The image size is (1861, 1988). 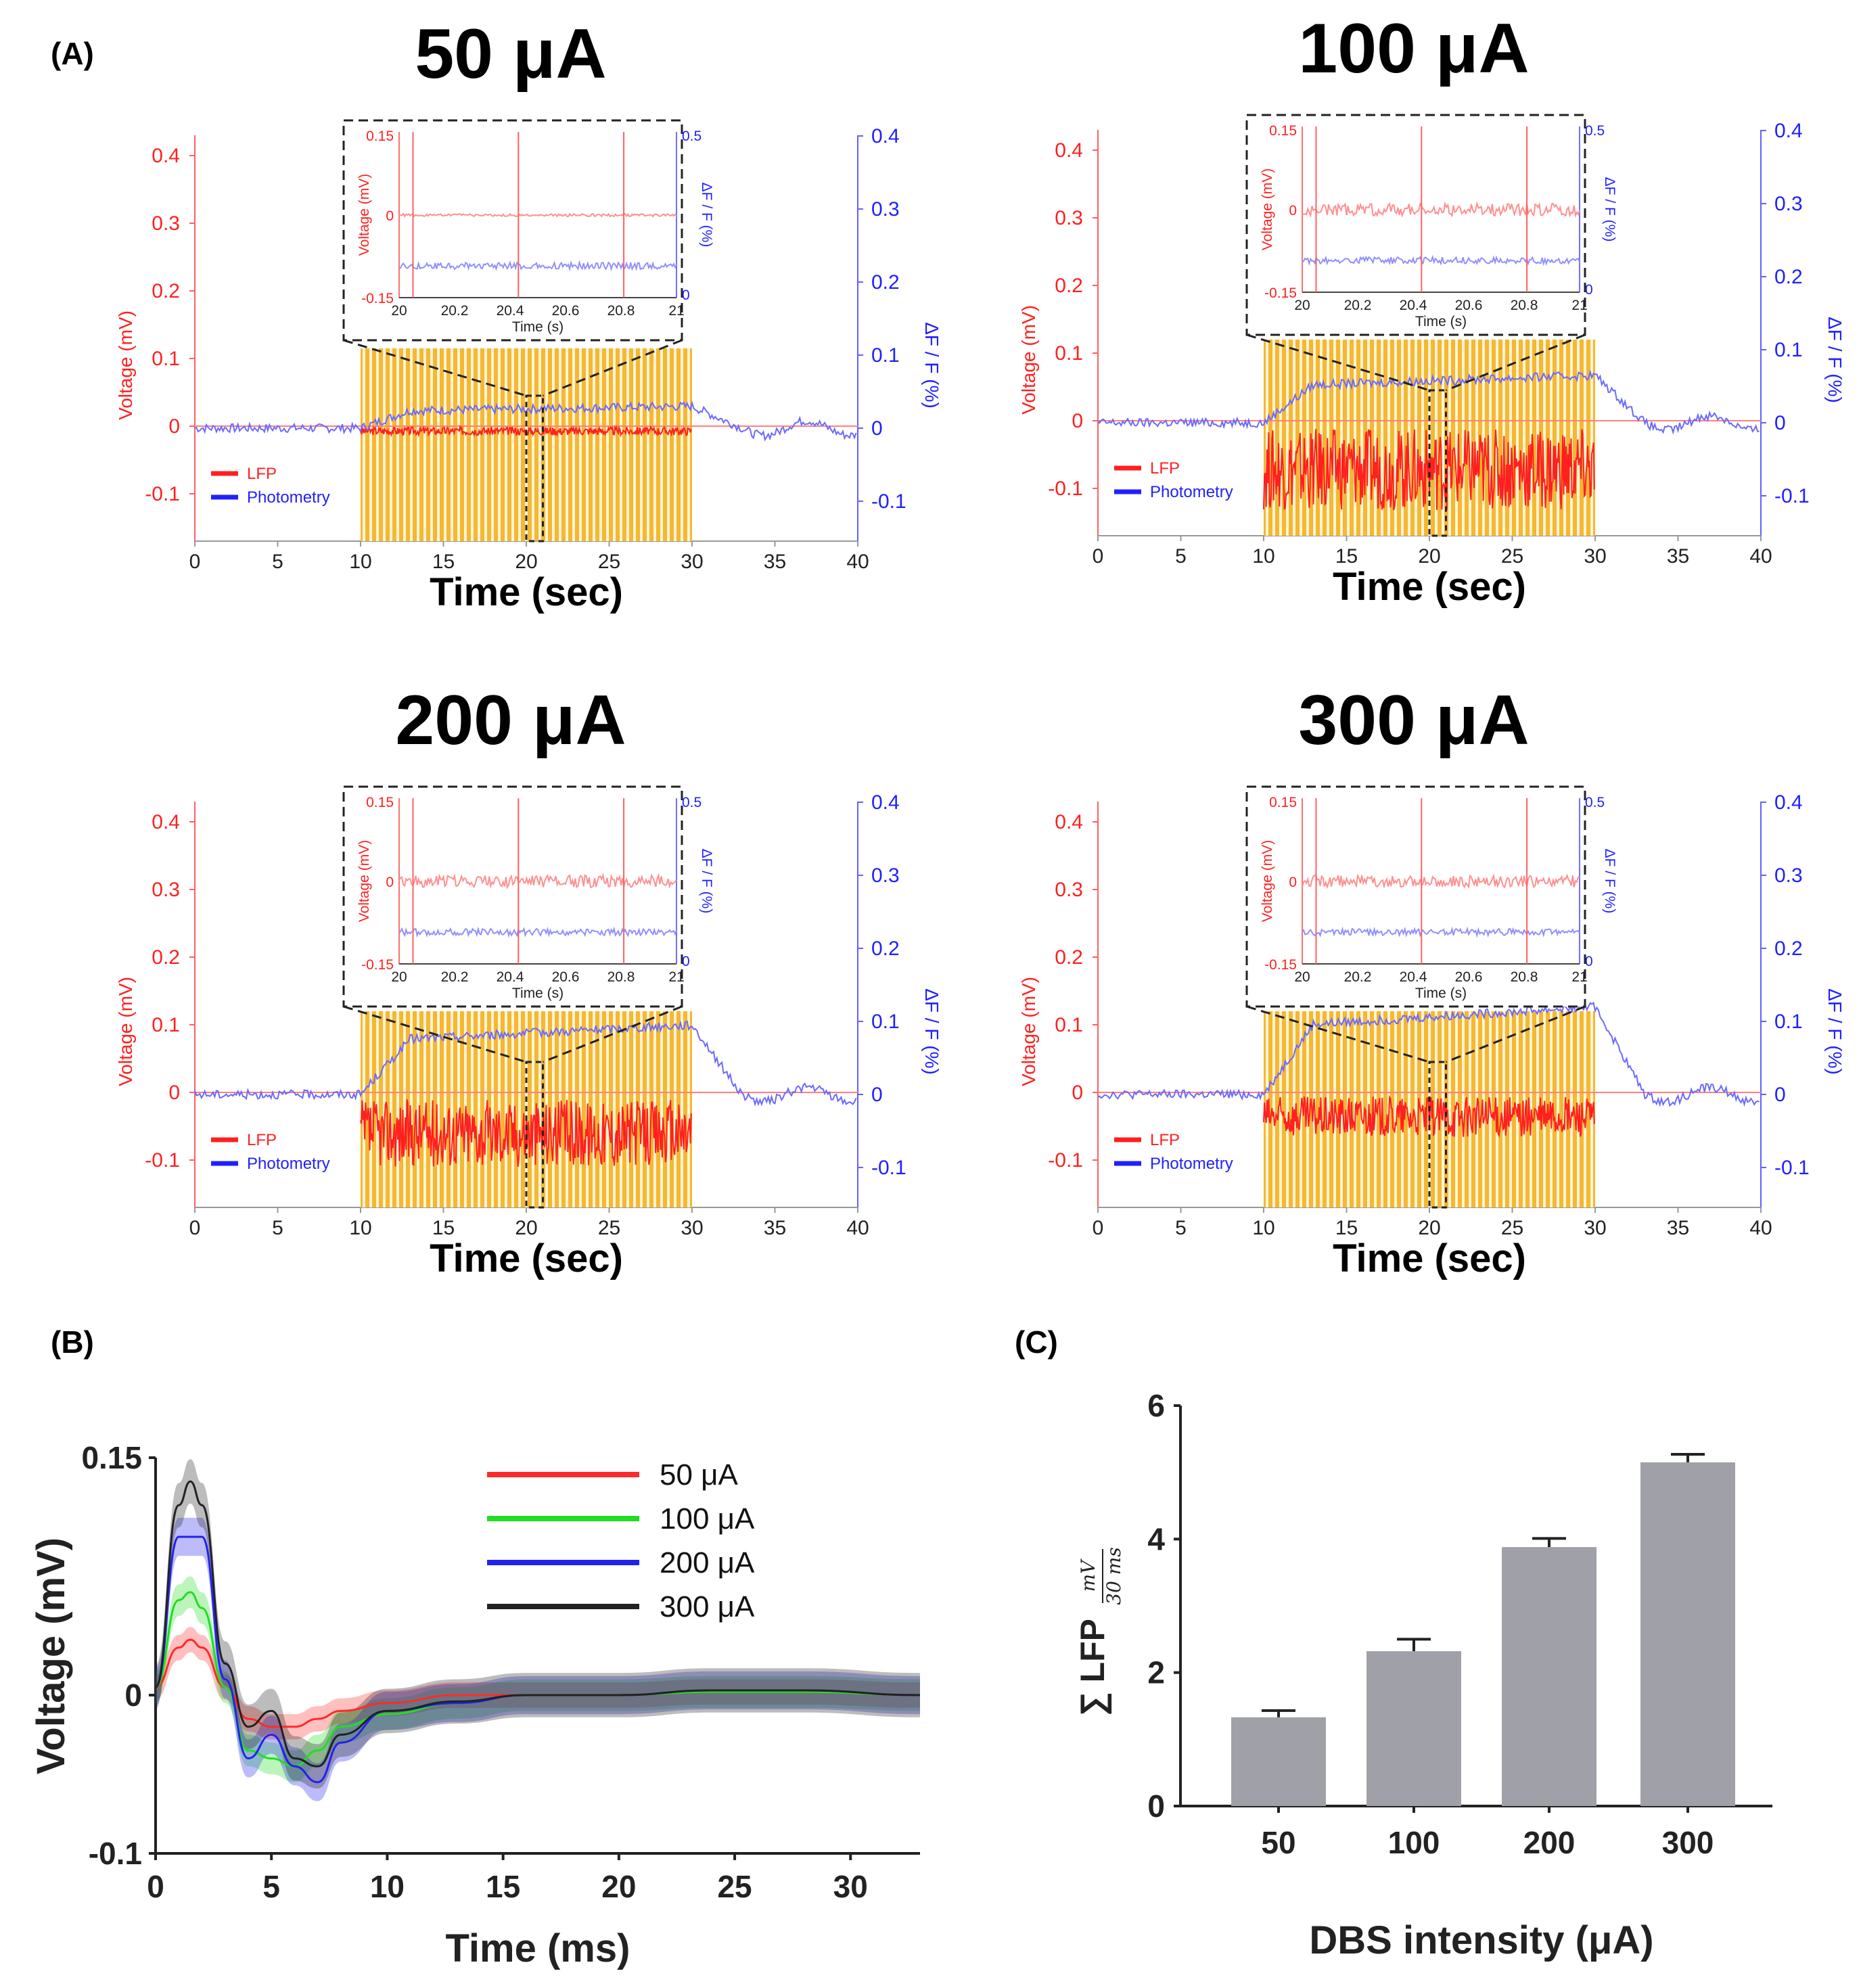 I want to click on inset-x-tick: 20, so click(x=1302, y=977).